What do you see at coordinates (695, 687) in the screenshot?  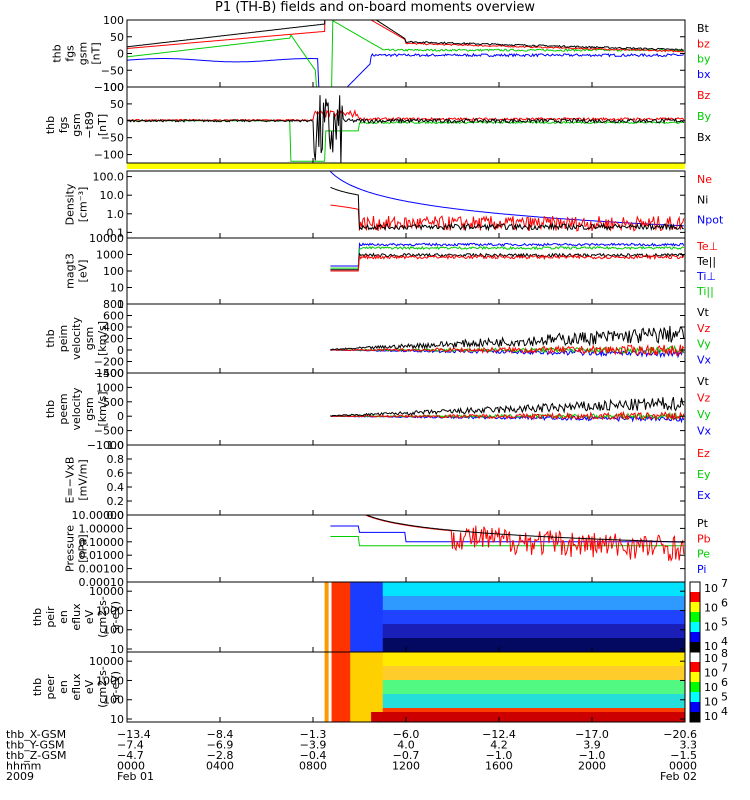 I see `colorbar-frame` at bounding box center [695, 687].